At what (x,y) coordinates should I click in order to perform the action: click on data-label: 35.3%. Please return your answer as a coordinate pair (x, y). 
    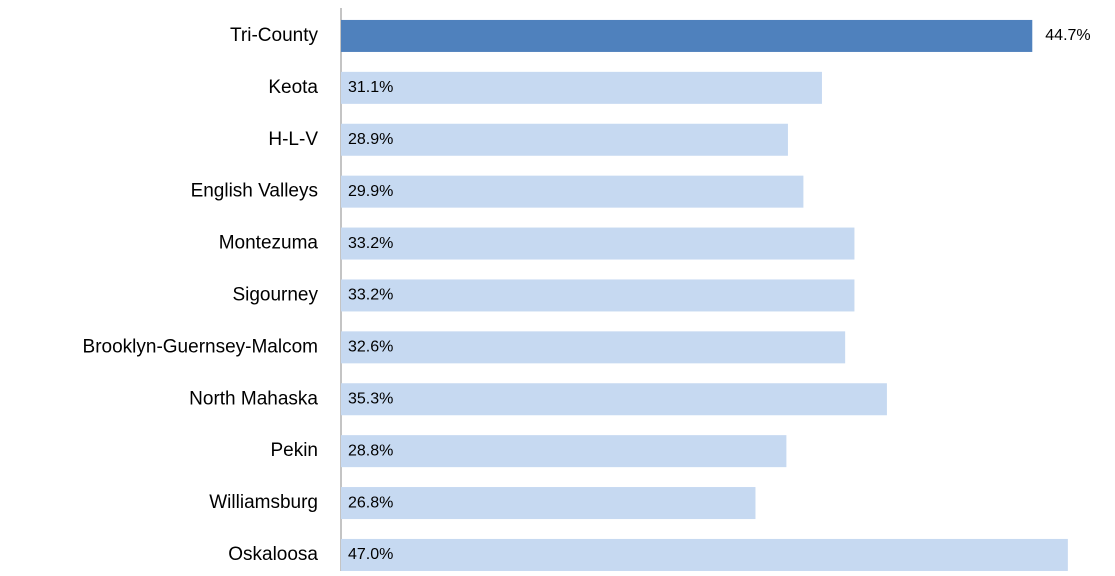
    Looking at the image, I should click on (370, 398).